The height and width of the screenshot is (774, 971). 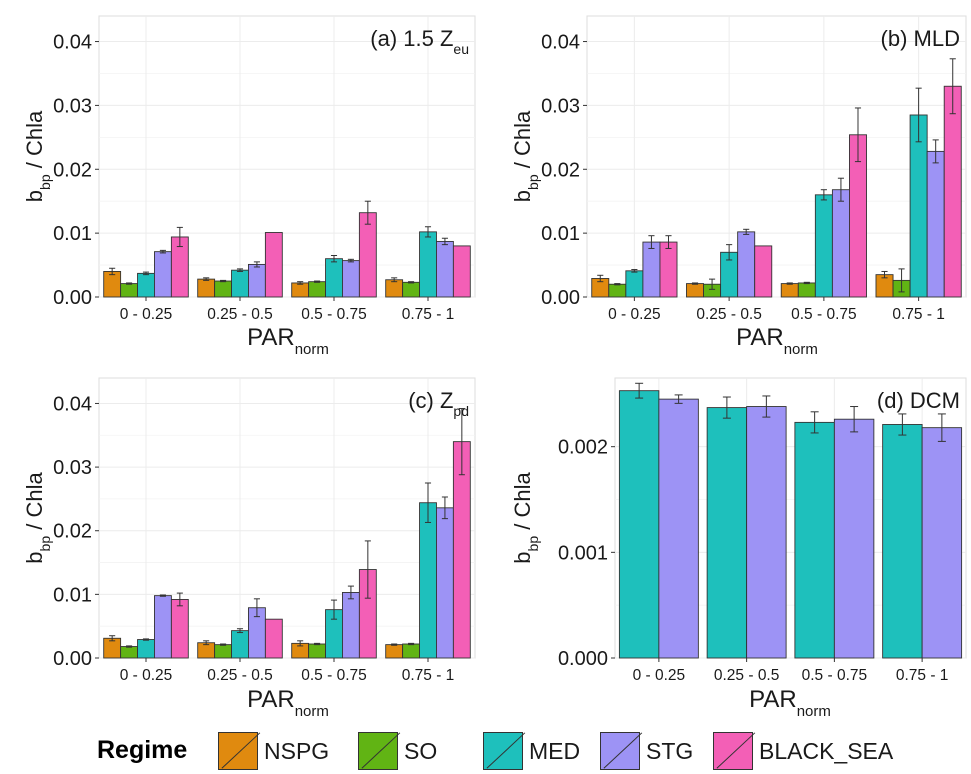 What do you see at coordinates (485, 749) in the screenshot?
I see `legend: Regime NSPG SO MED STG BLACK_SEA` at bounding box center [485, 749].